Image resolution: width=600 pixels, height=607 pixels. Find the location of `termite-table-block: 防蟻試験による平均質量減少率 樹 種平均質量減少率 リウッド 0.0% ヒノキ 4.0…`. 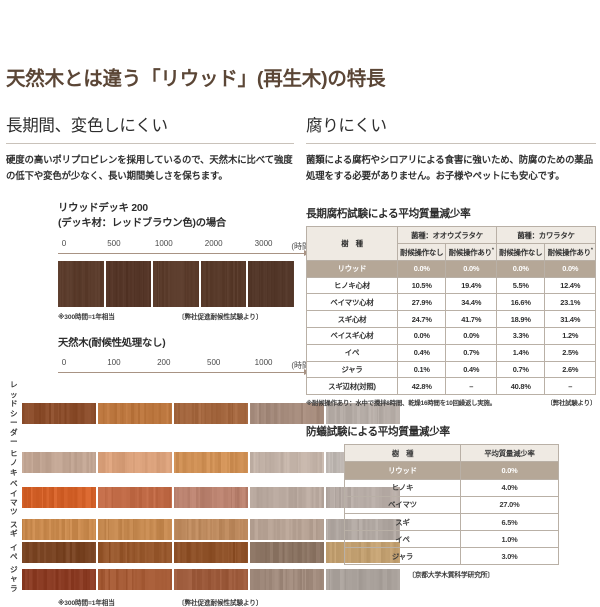

termite-table-block: 防蟻試験による平均質量減少率 樹 種平均質量減少率 リウッド 0.0% ヒノキ 4.0… is located at coordinates (451, 501).